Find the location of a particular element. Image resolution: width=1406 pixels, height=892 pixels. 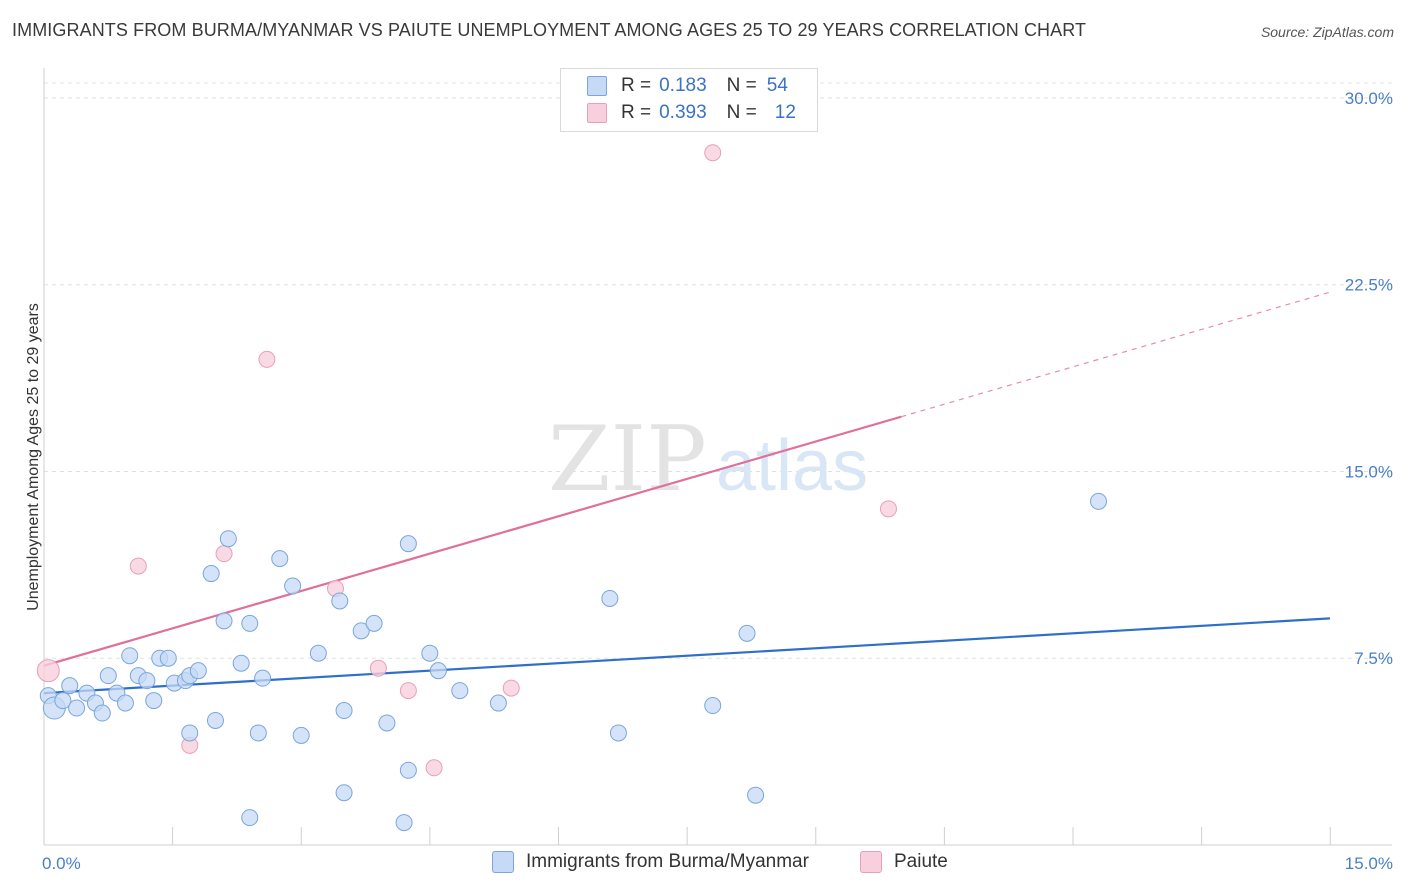

series-label-paiute: Paiute is located at coordinates (921, 861).